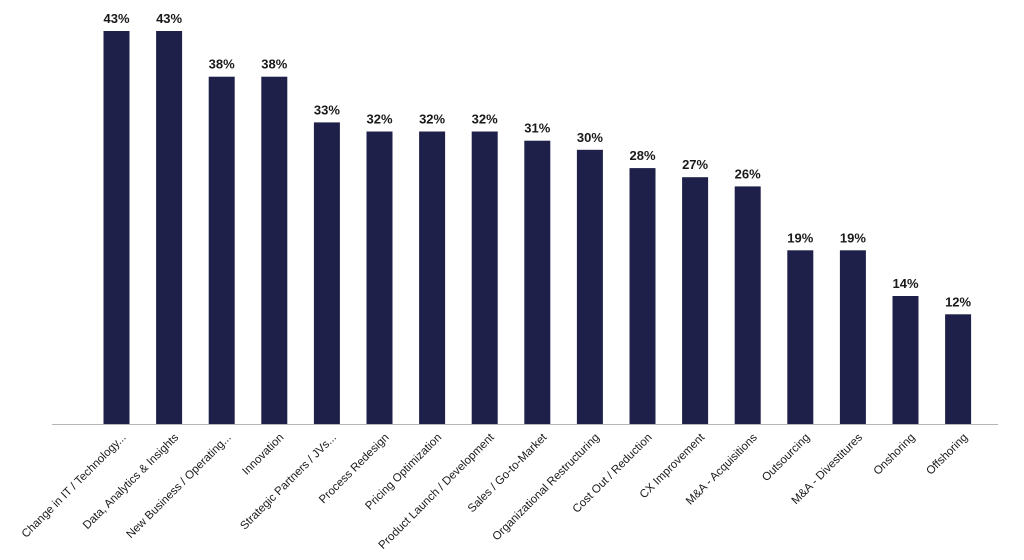 This screenshot has height=560, width=1024. I want to click on category-label: Innovation, so click(263, 455).